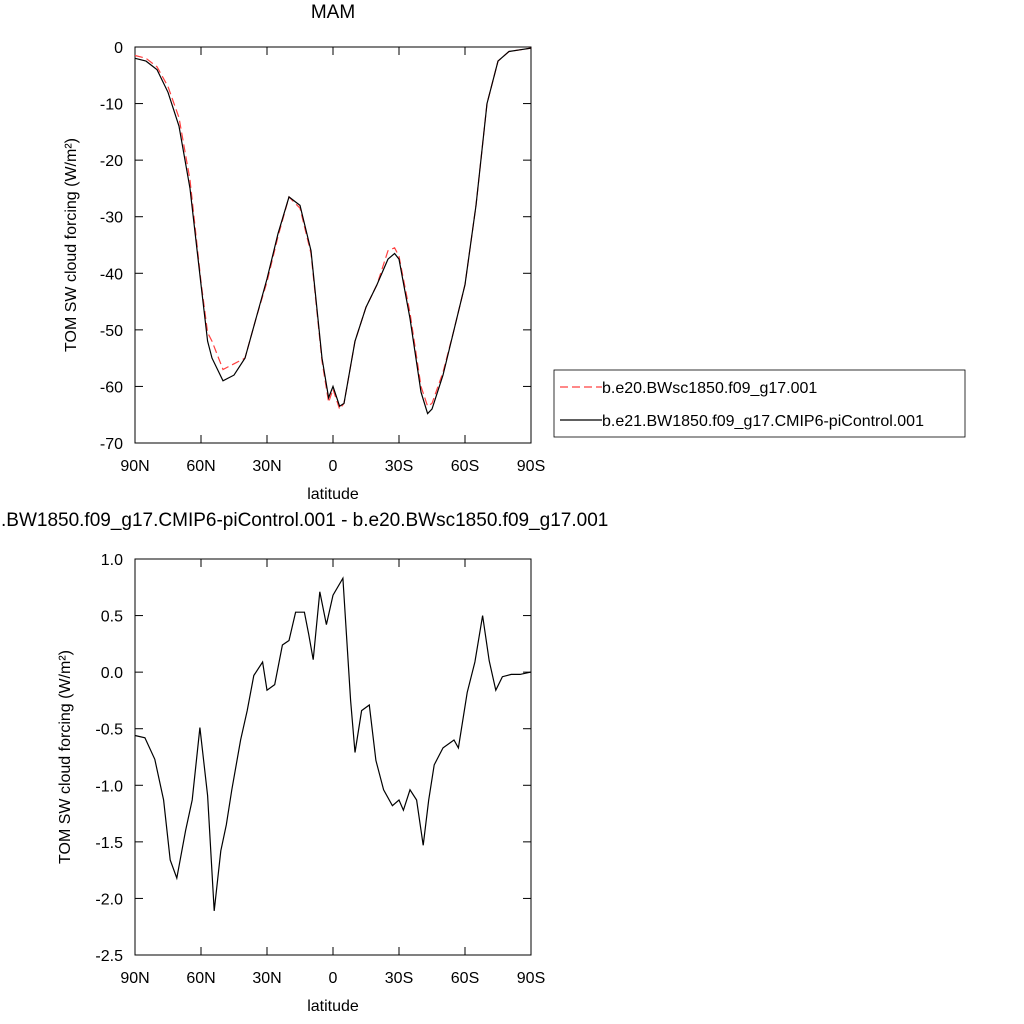 This screenshot has height=1024, width=1024. I want to click on y-tick-label: -70, so click(111, 444).